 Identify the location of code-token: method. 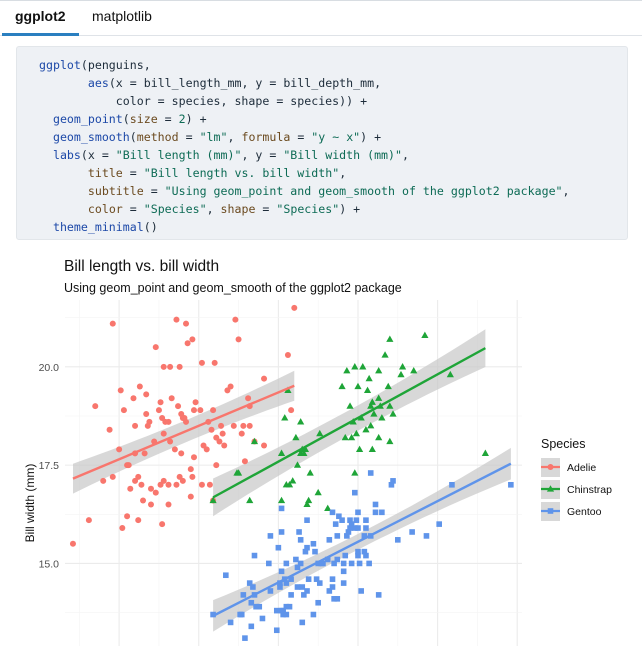
(157, 137).